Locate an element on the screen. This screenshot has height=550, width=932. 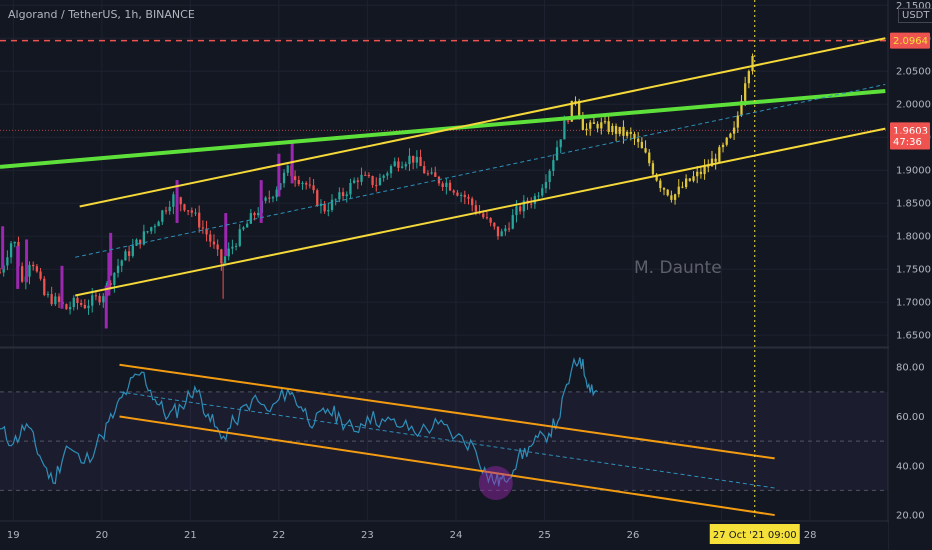
currency-unit-badge: USDT is located at coordinates (915, 15).